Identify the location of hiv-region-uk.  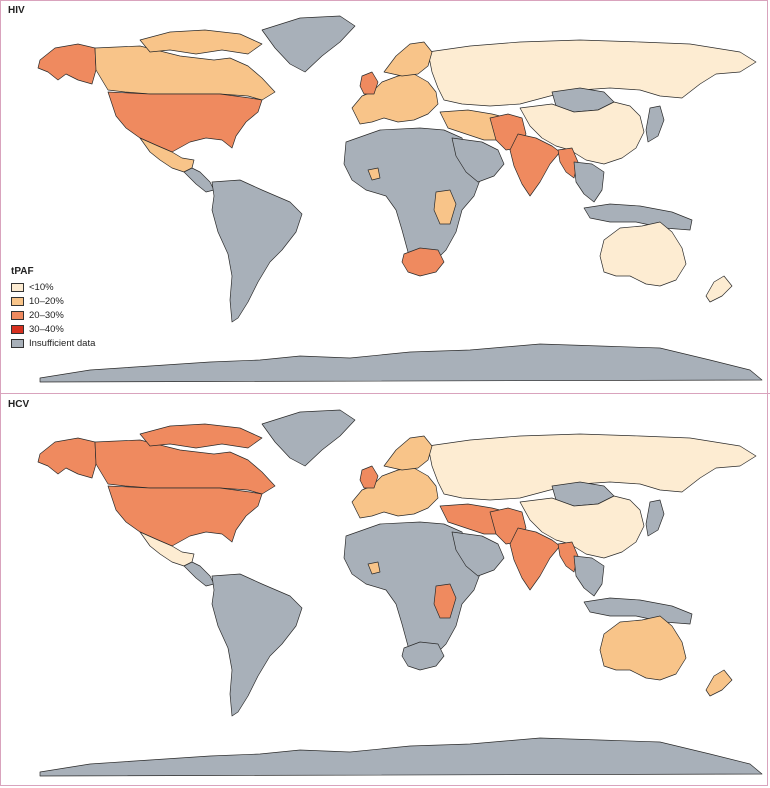
(369, 83).